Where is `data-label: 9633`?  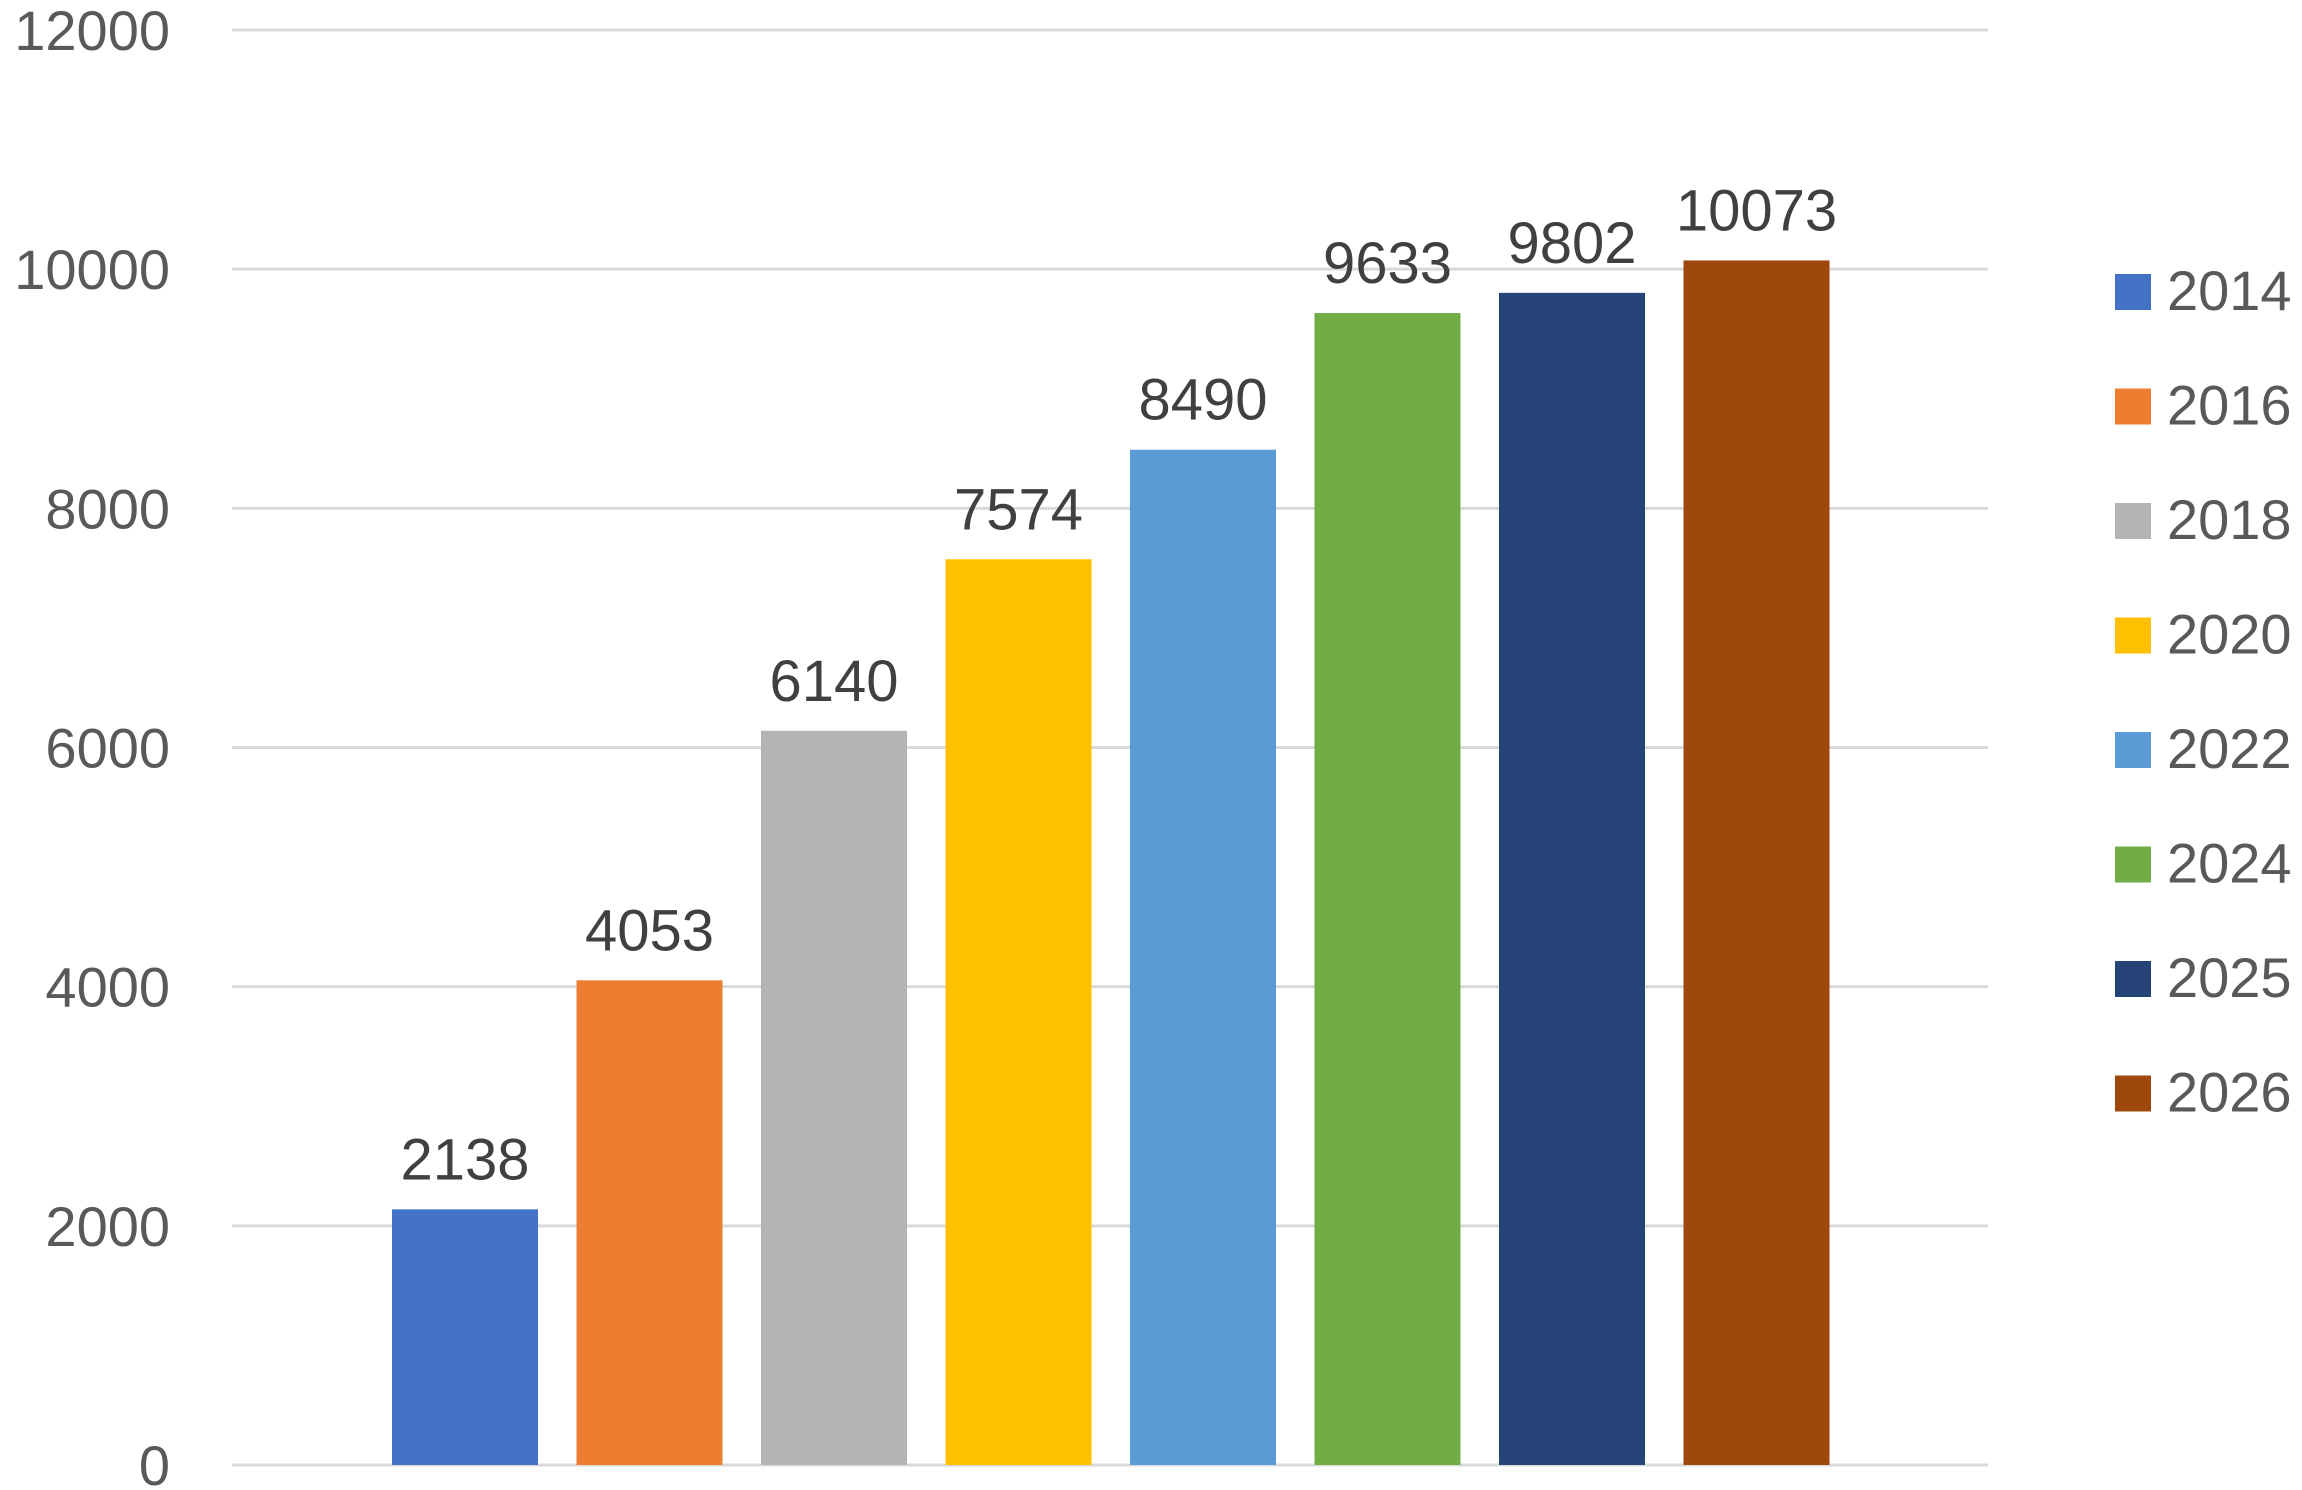 data-label: 9633 is located at coordinates (1387, 263).